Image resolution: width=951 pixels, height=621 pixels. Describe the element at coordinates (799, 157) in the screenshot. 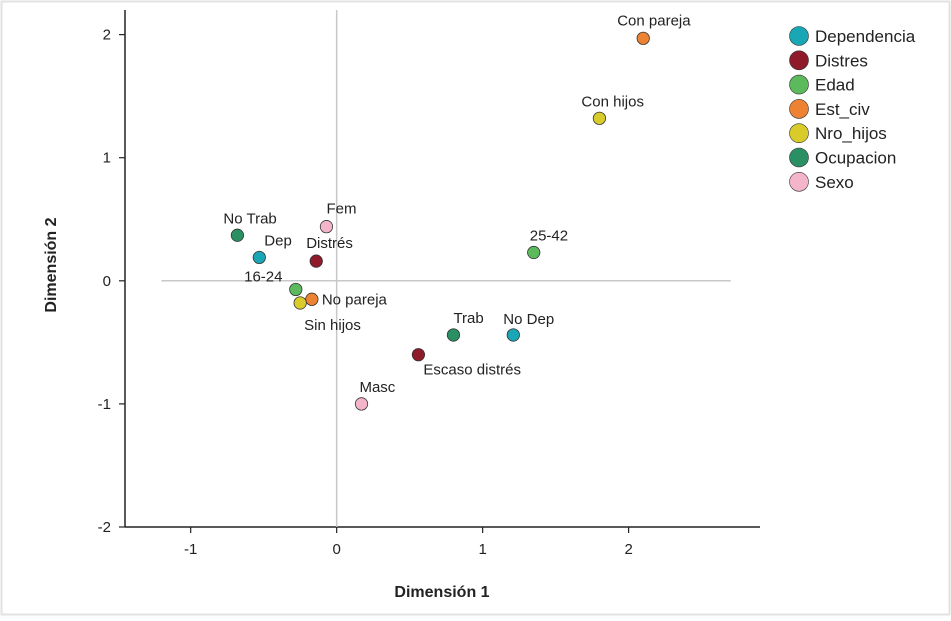

I see `legend-marker-ocupacion` at that location.